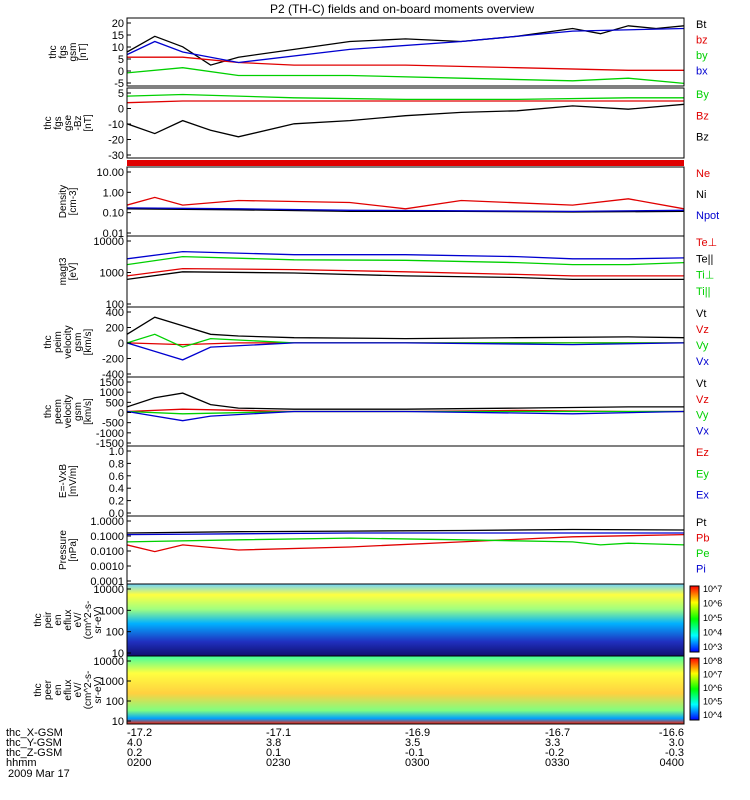  Describe the element at coordinates (48, 619) in the screenshot. I see `y-axis-label: peir` at that location.